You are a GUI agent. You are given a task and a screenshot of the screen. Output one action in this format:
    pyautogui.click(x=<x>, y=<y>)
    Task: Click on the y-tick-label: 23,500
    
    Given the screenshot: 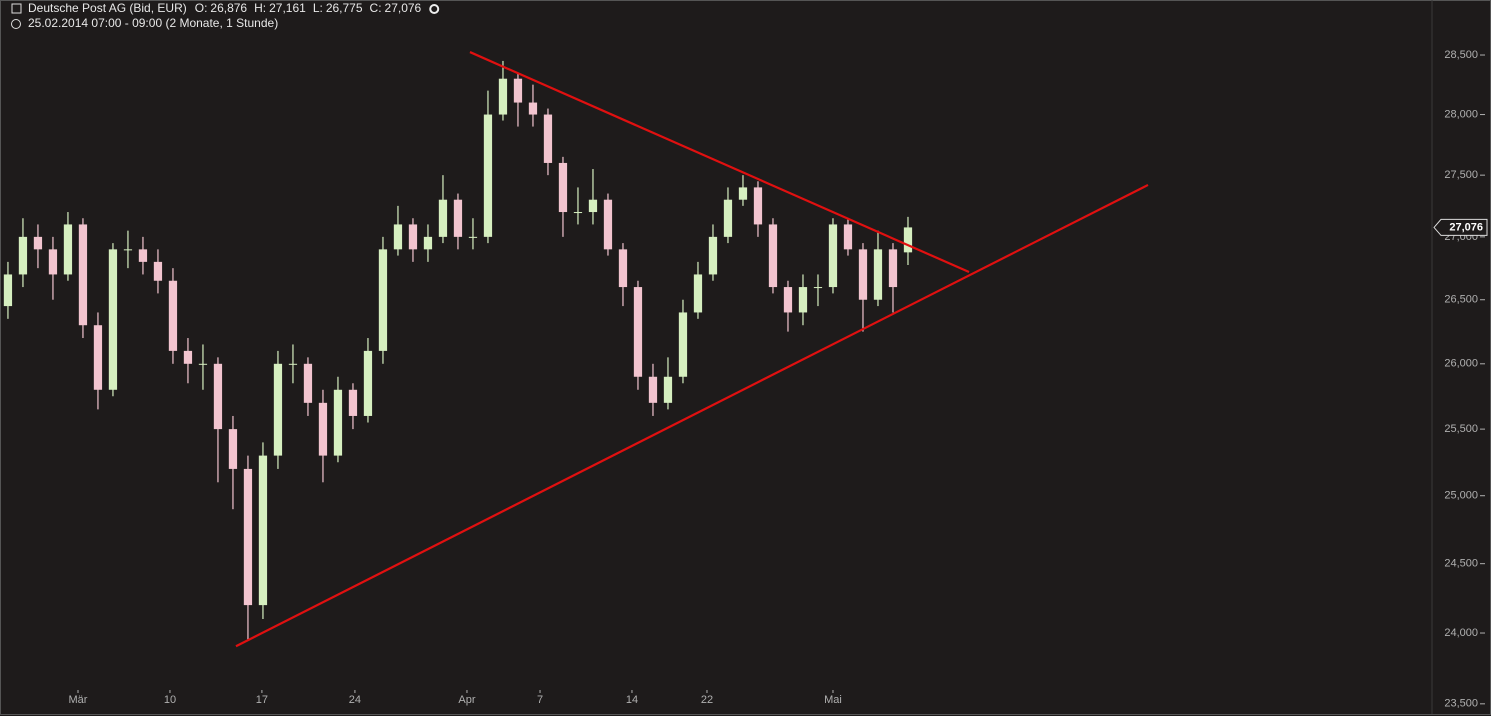 What is the action you would take?
    pyautogui.click(x=1461, y=704)
    